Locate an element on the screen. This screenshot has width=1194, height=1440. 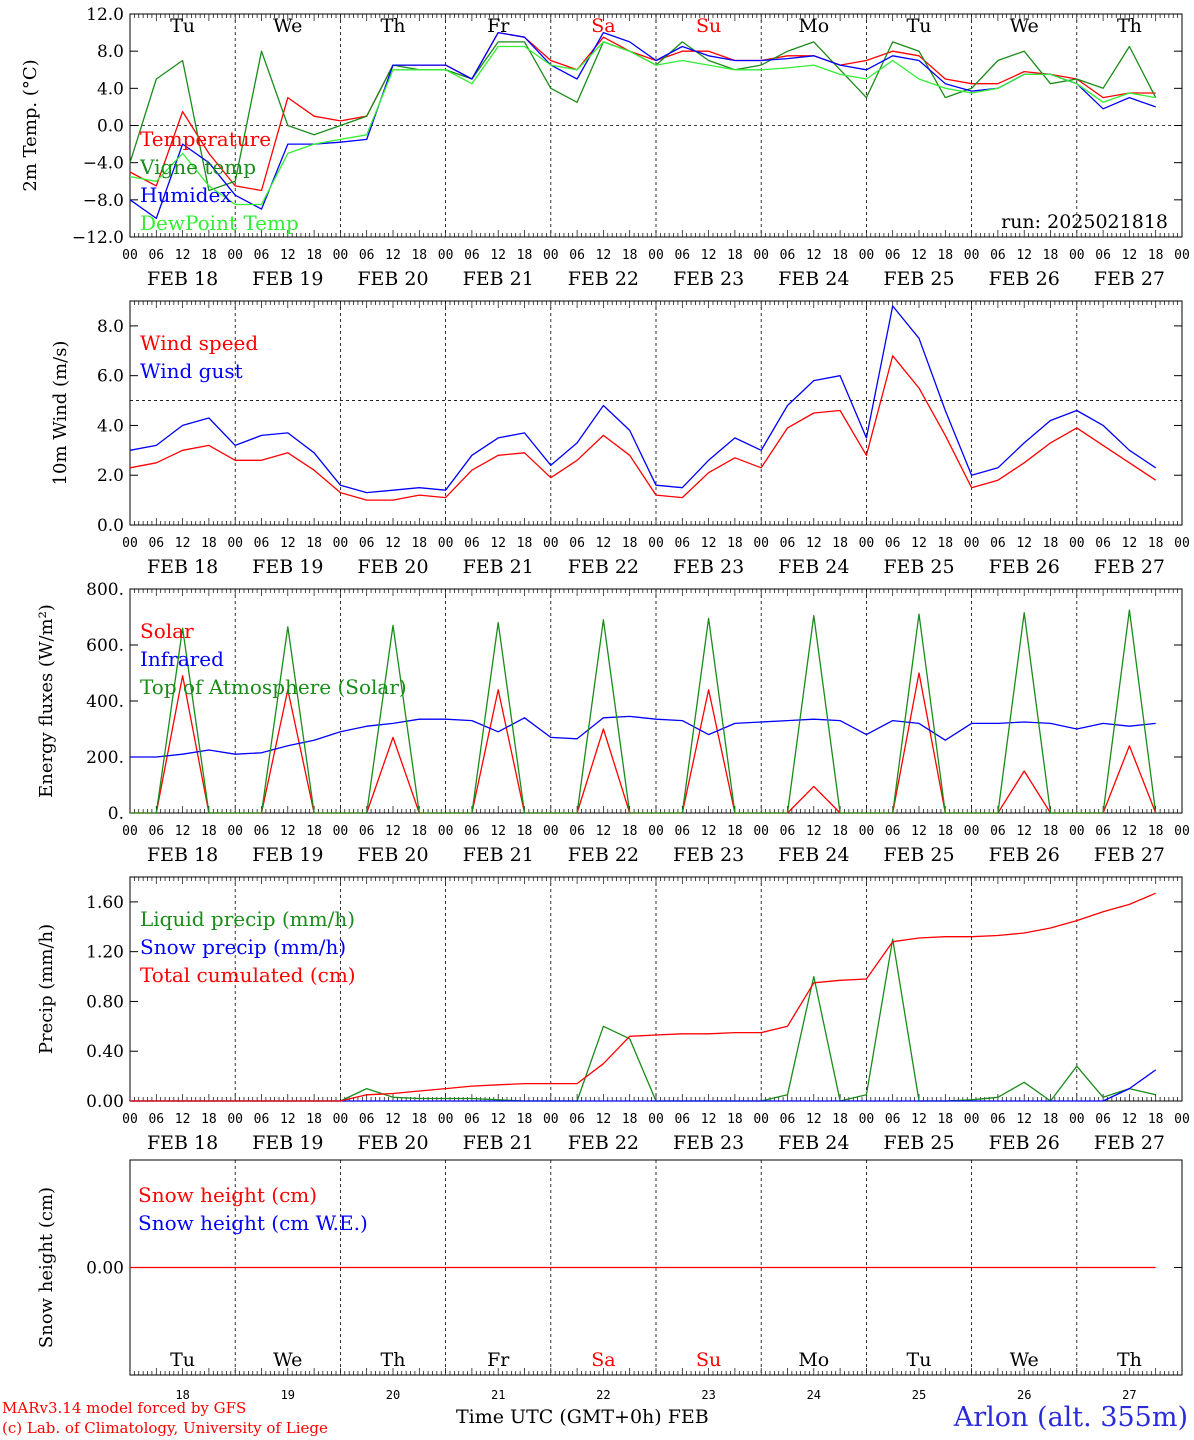
y-tick-label: 12.0 is located at coordinates (105, 15).